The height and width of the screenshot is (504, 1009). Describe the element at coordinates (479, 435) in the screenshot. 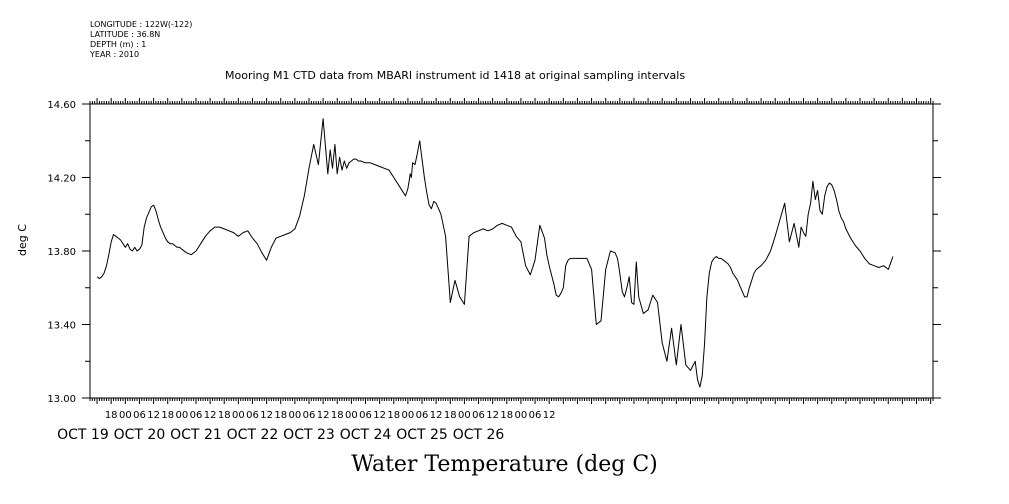

I see `x-day-tick-label: OCT 26` at that location.